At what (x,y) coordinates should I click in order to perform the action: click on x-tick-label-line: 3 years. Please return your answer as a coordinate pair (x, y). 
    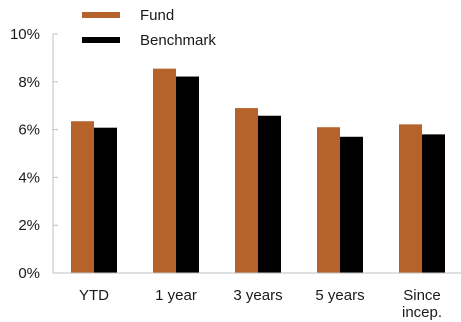
    Looking at the image, I should click on (257, 295).